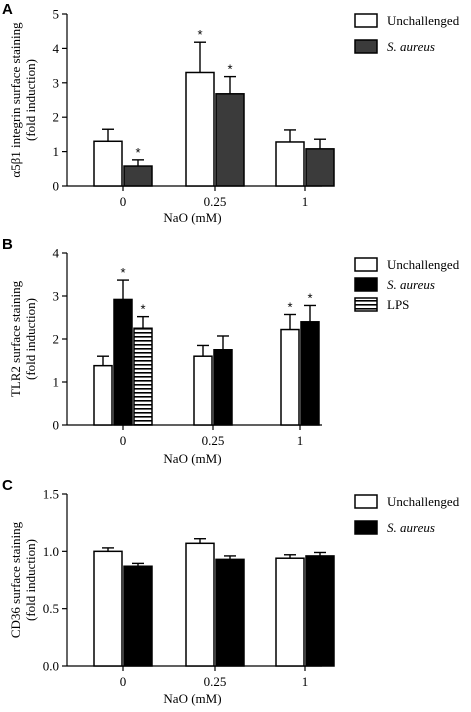 This screenshot has width=471, height=712. I want to click on panel-letter: C, so click(7, 485).